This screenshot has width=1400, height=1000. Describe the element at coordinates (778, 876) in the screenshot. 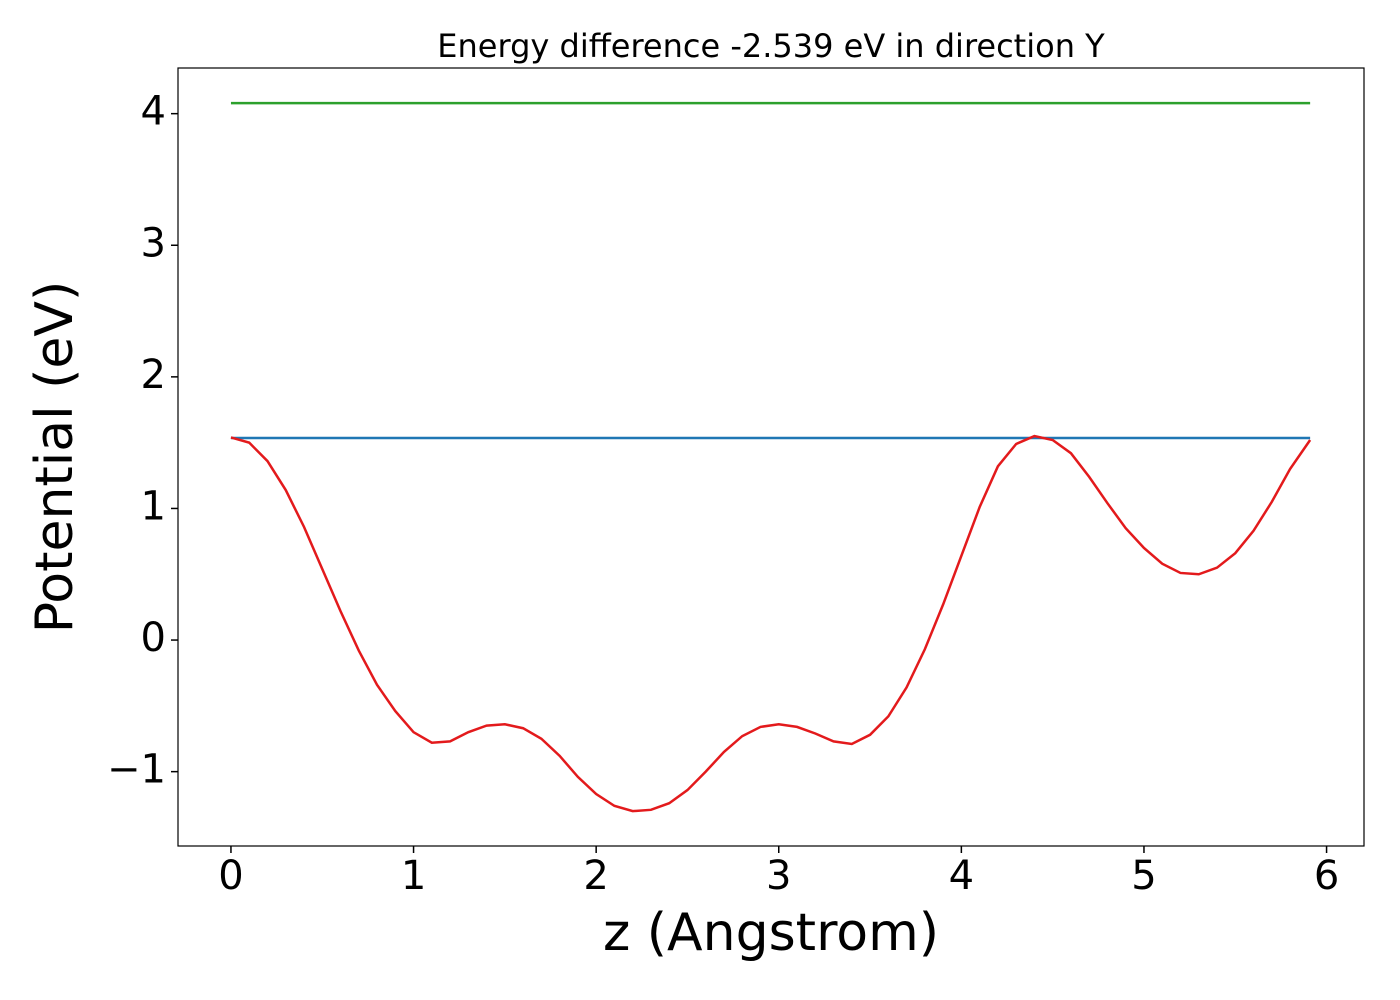

I see `x-tick-label: 3` at that location.